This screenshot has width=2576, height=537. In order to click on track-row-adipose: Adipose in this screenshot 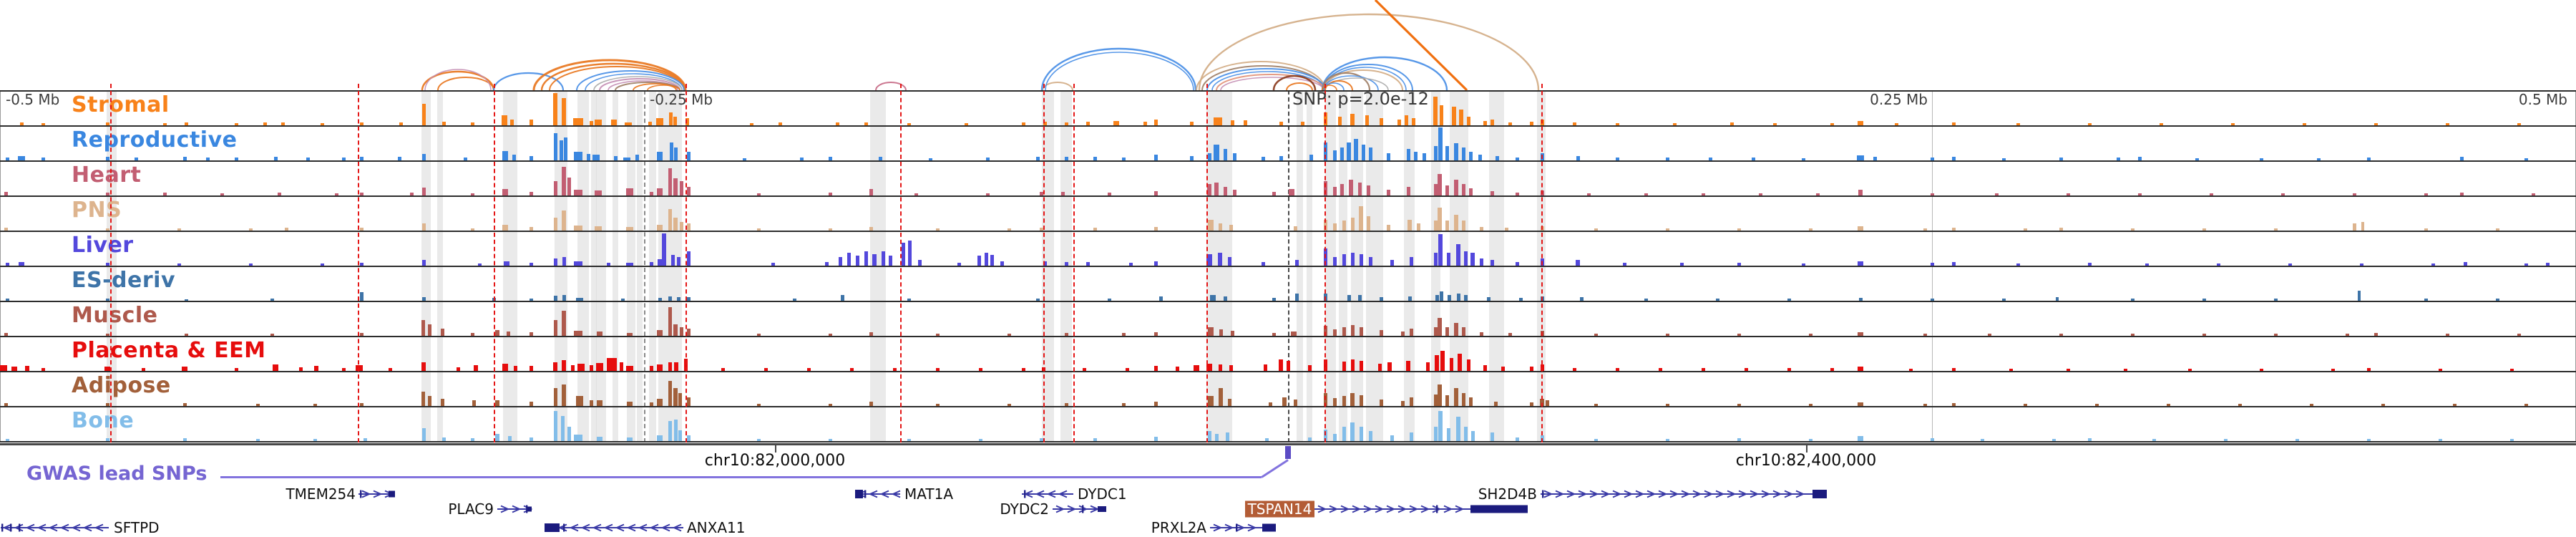, I will do `click(1288, 388)`.